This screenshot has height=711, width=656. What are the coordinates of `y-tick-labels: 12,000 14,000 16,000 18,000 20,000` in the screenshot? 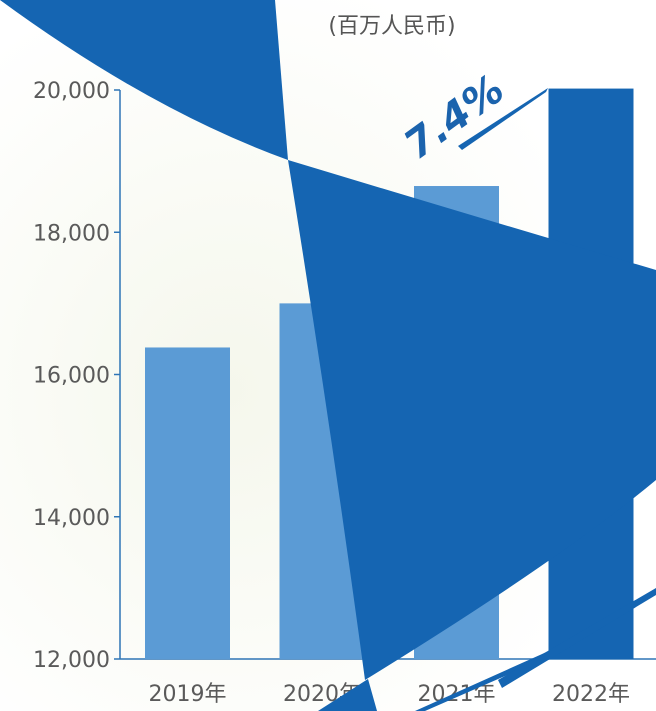 It's located at (76, 376).